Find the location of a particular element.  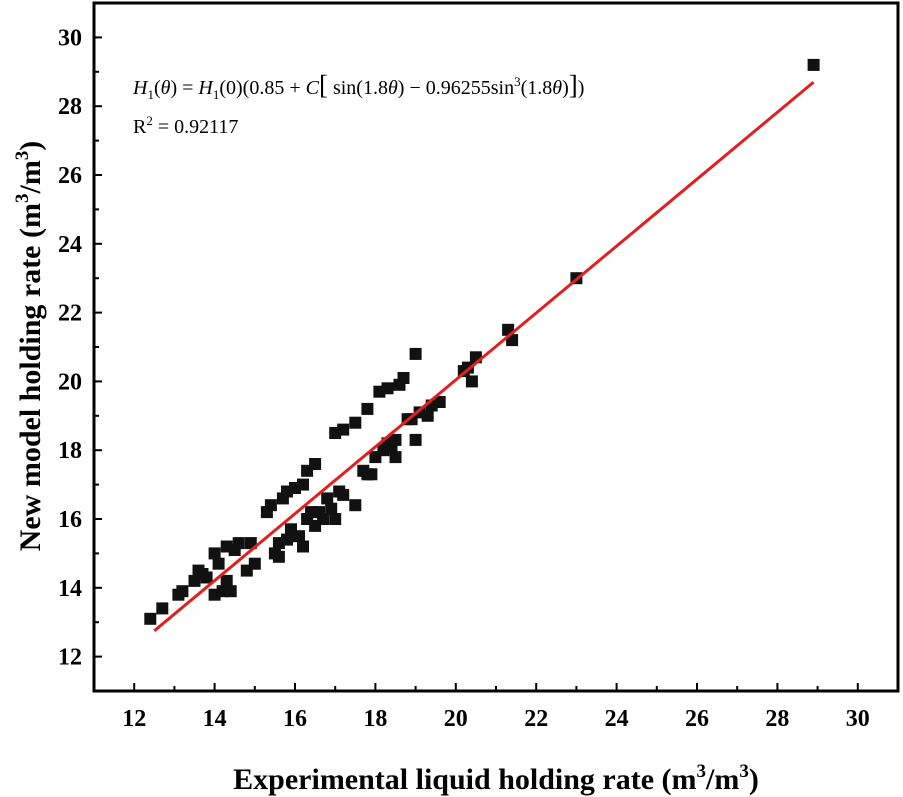

x-tick-label: 28 is located at coordinates (777, 719).